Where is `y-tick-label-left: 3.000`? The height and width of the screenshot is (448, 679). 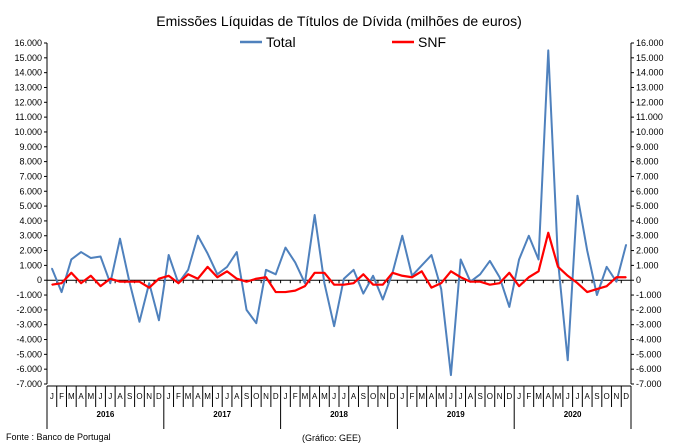
y-tick-label-left: 3.000 is located at coordinates (30, 236).